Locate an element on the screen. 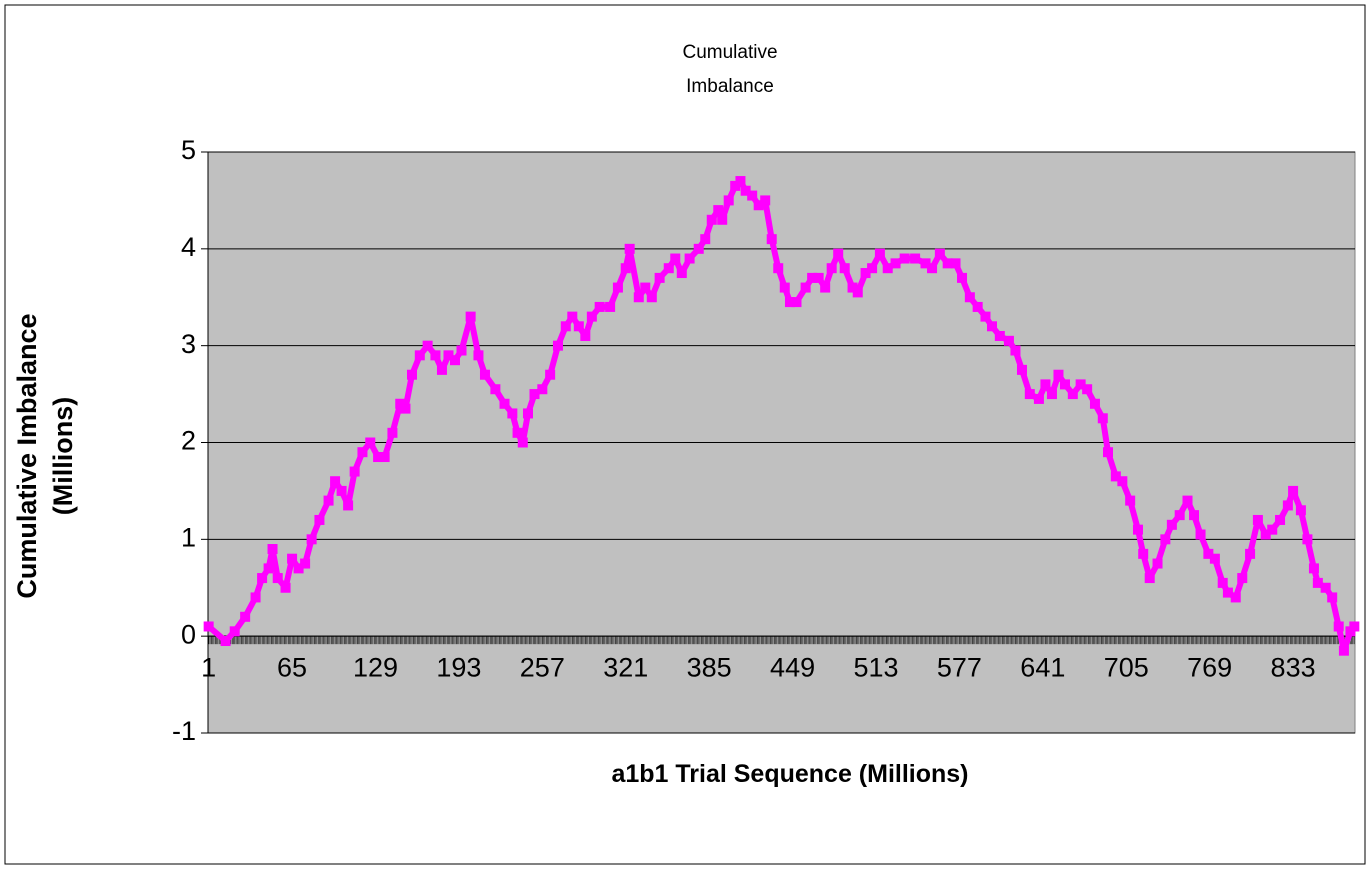  y-tick-label: 1 is located at coordinates (188, 537).